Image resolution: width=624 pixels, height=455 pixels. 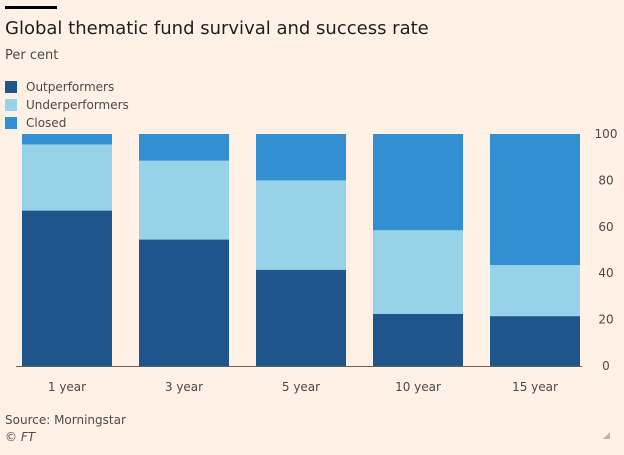 I want to click on legend-label-underperformers: Underperformers, so click(x=77, y=105).